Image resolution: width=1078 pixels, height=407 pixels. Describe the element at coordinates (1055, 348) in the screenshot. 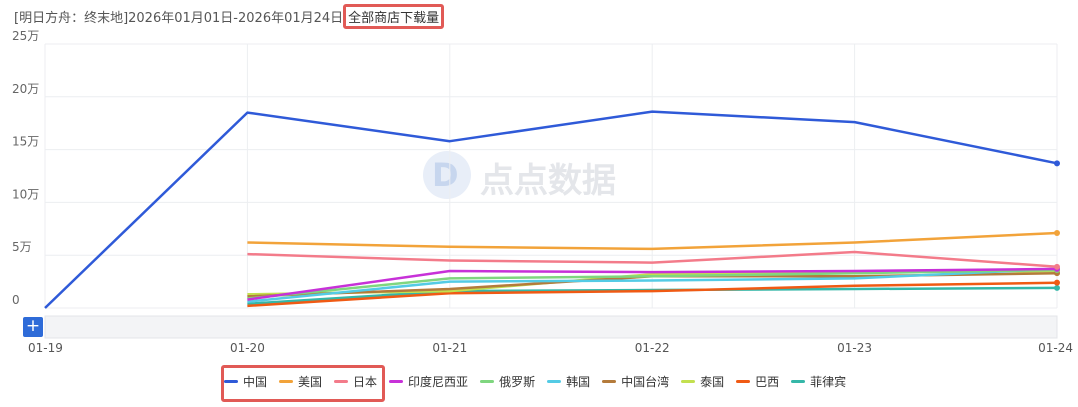

I see `x-tick-label: 01-24` at that location.